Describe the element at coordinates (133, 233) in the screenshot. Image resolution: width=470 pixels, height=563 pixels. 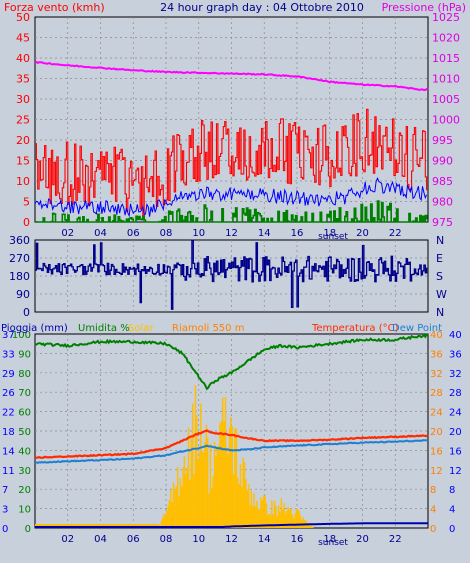
I see `x-tick-label: 06` at that location.